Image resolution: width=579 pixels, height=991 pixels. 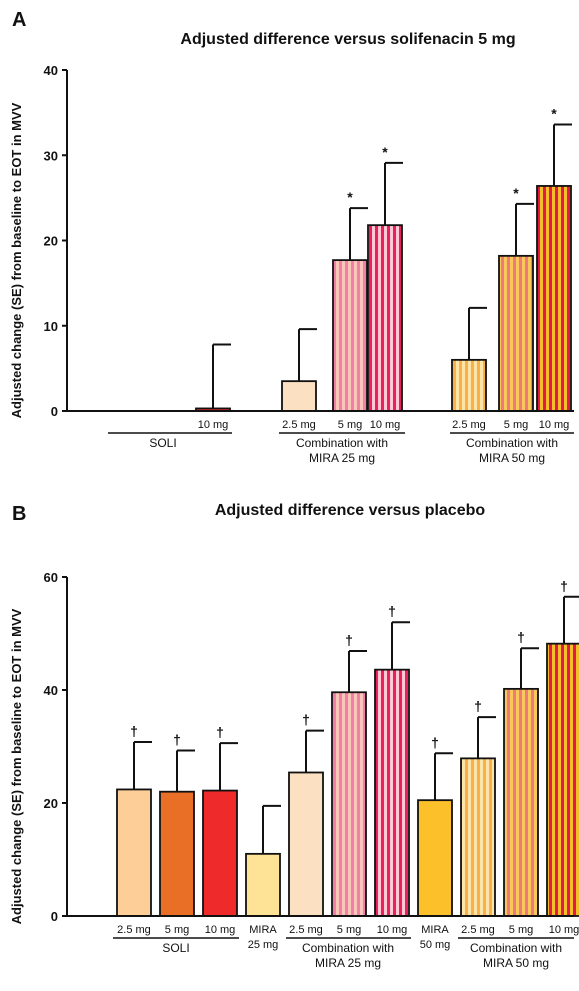 I want to click on y-tick-label: 30, so click(x=51, y=155).